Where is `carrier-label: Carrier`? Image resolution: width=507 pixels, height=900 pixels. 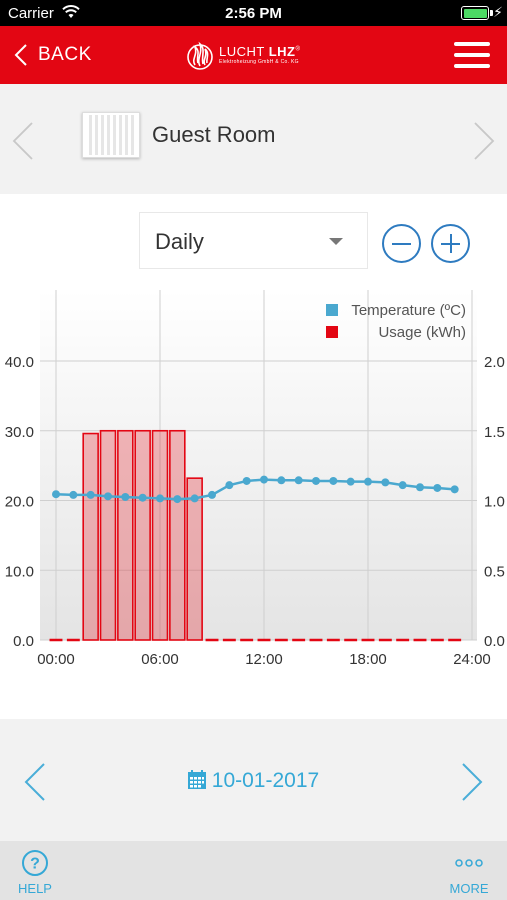 carrier-label: Carrier is located at coordinates (31, 13).